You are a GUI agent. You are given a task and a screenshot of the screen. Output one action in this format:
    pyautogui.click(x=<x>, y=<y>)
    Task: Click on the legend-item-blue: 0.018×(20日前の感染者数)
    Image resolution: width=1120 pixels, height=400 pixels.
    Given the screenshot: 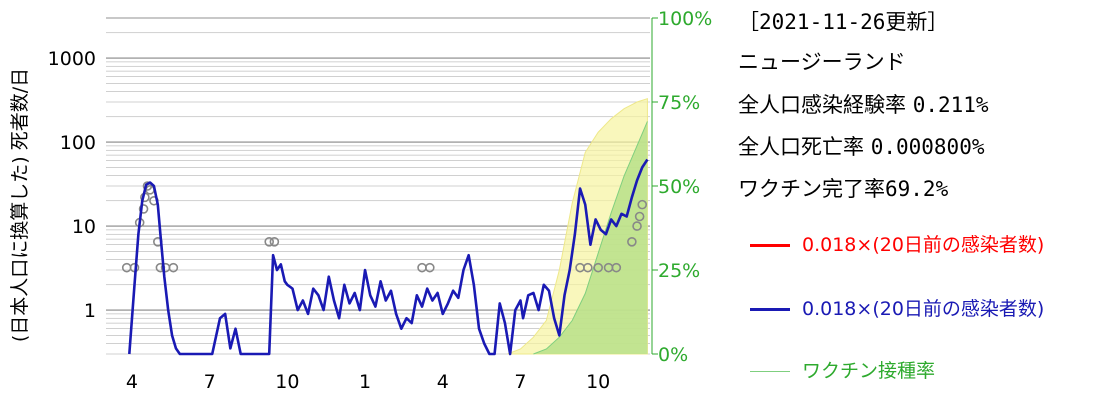 What is the action you would take?
    pyautogui.click(x=897, y=307)
    